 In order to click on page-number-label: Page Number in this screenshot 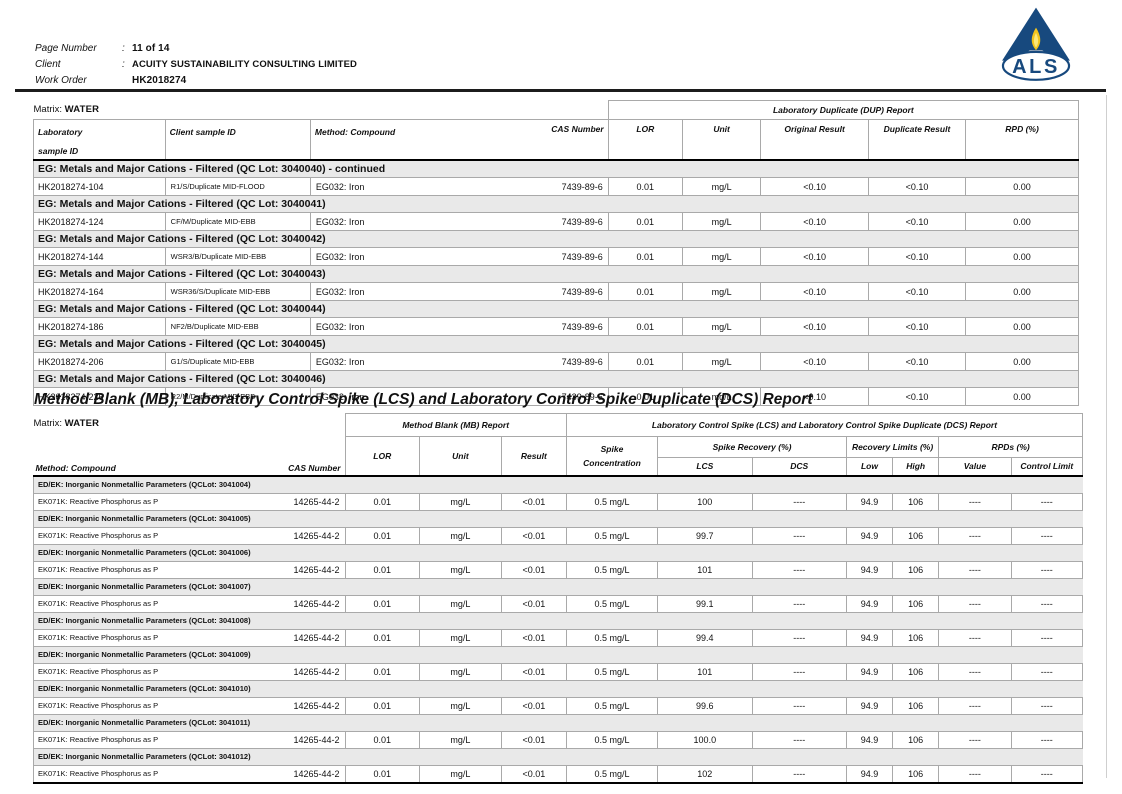, I will do `click(66, 48)`.